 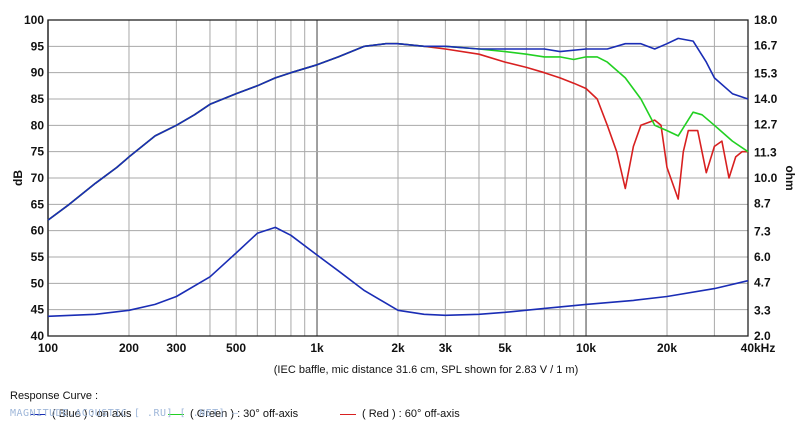 I want to click on y2-tick-label: 7.3, so click(x=762, y=231).